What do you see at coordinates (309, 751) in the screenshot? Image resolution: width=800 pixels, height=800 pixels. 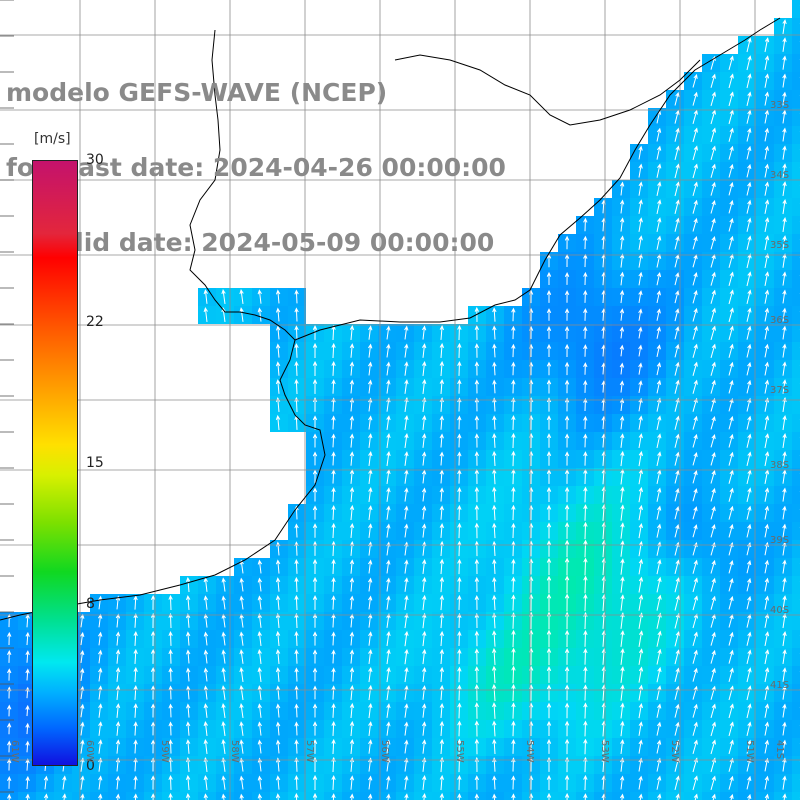 I see `longitude-label: 57W` at bounding box center [309, 751].